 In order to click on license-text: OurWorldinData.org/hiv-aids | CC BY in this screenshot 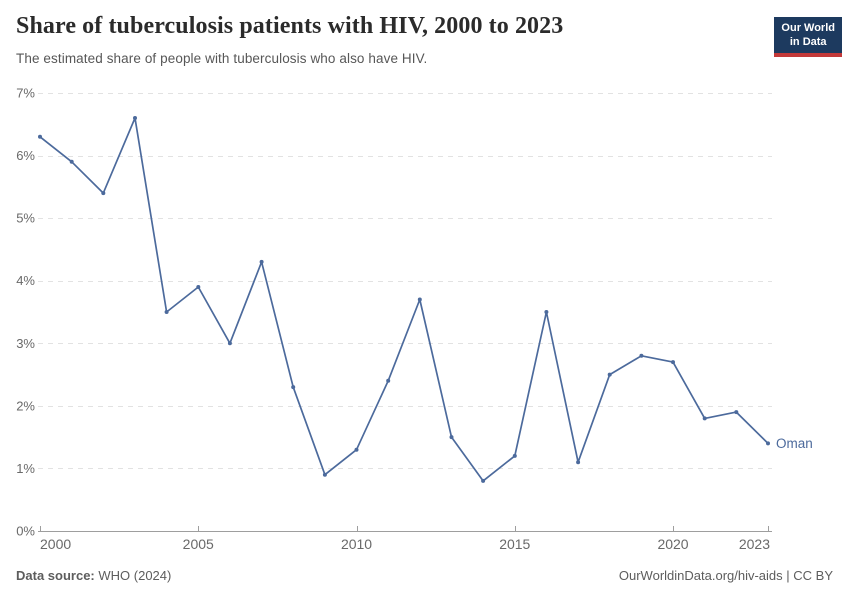, I will do `click(725, 575)`.